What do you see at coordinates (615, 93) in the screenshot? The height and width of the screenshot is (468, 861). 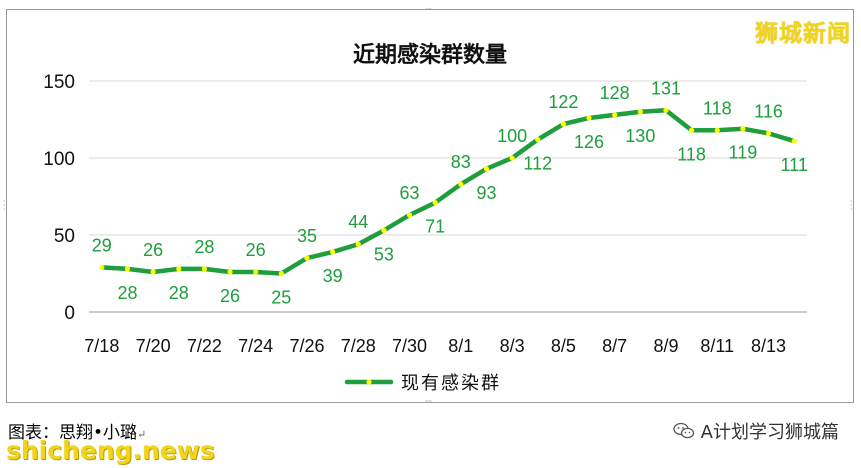 I see `data-label: 128` at bounding box center [615, 93].